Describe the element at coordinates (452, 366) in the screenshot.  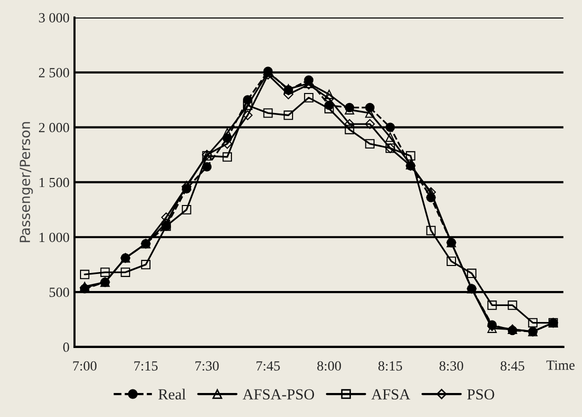
I see `x-tick-label: 8:30` at that location.